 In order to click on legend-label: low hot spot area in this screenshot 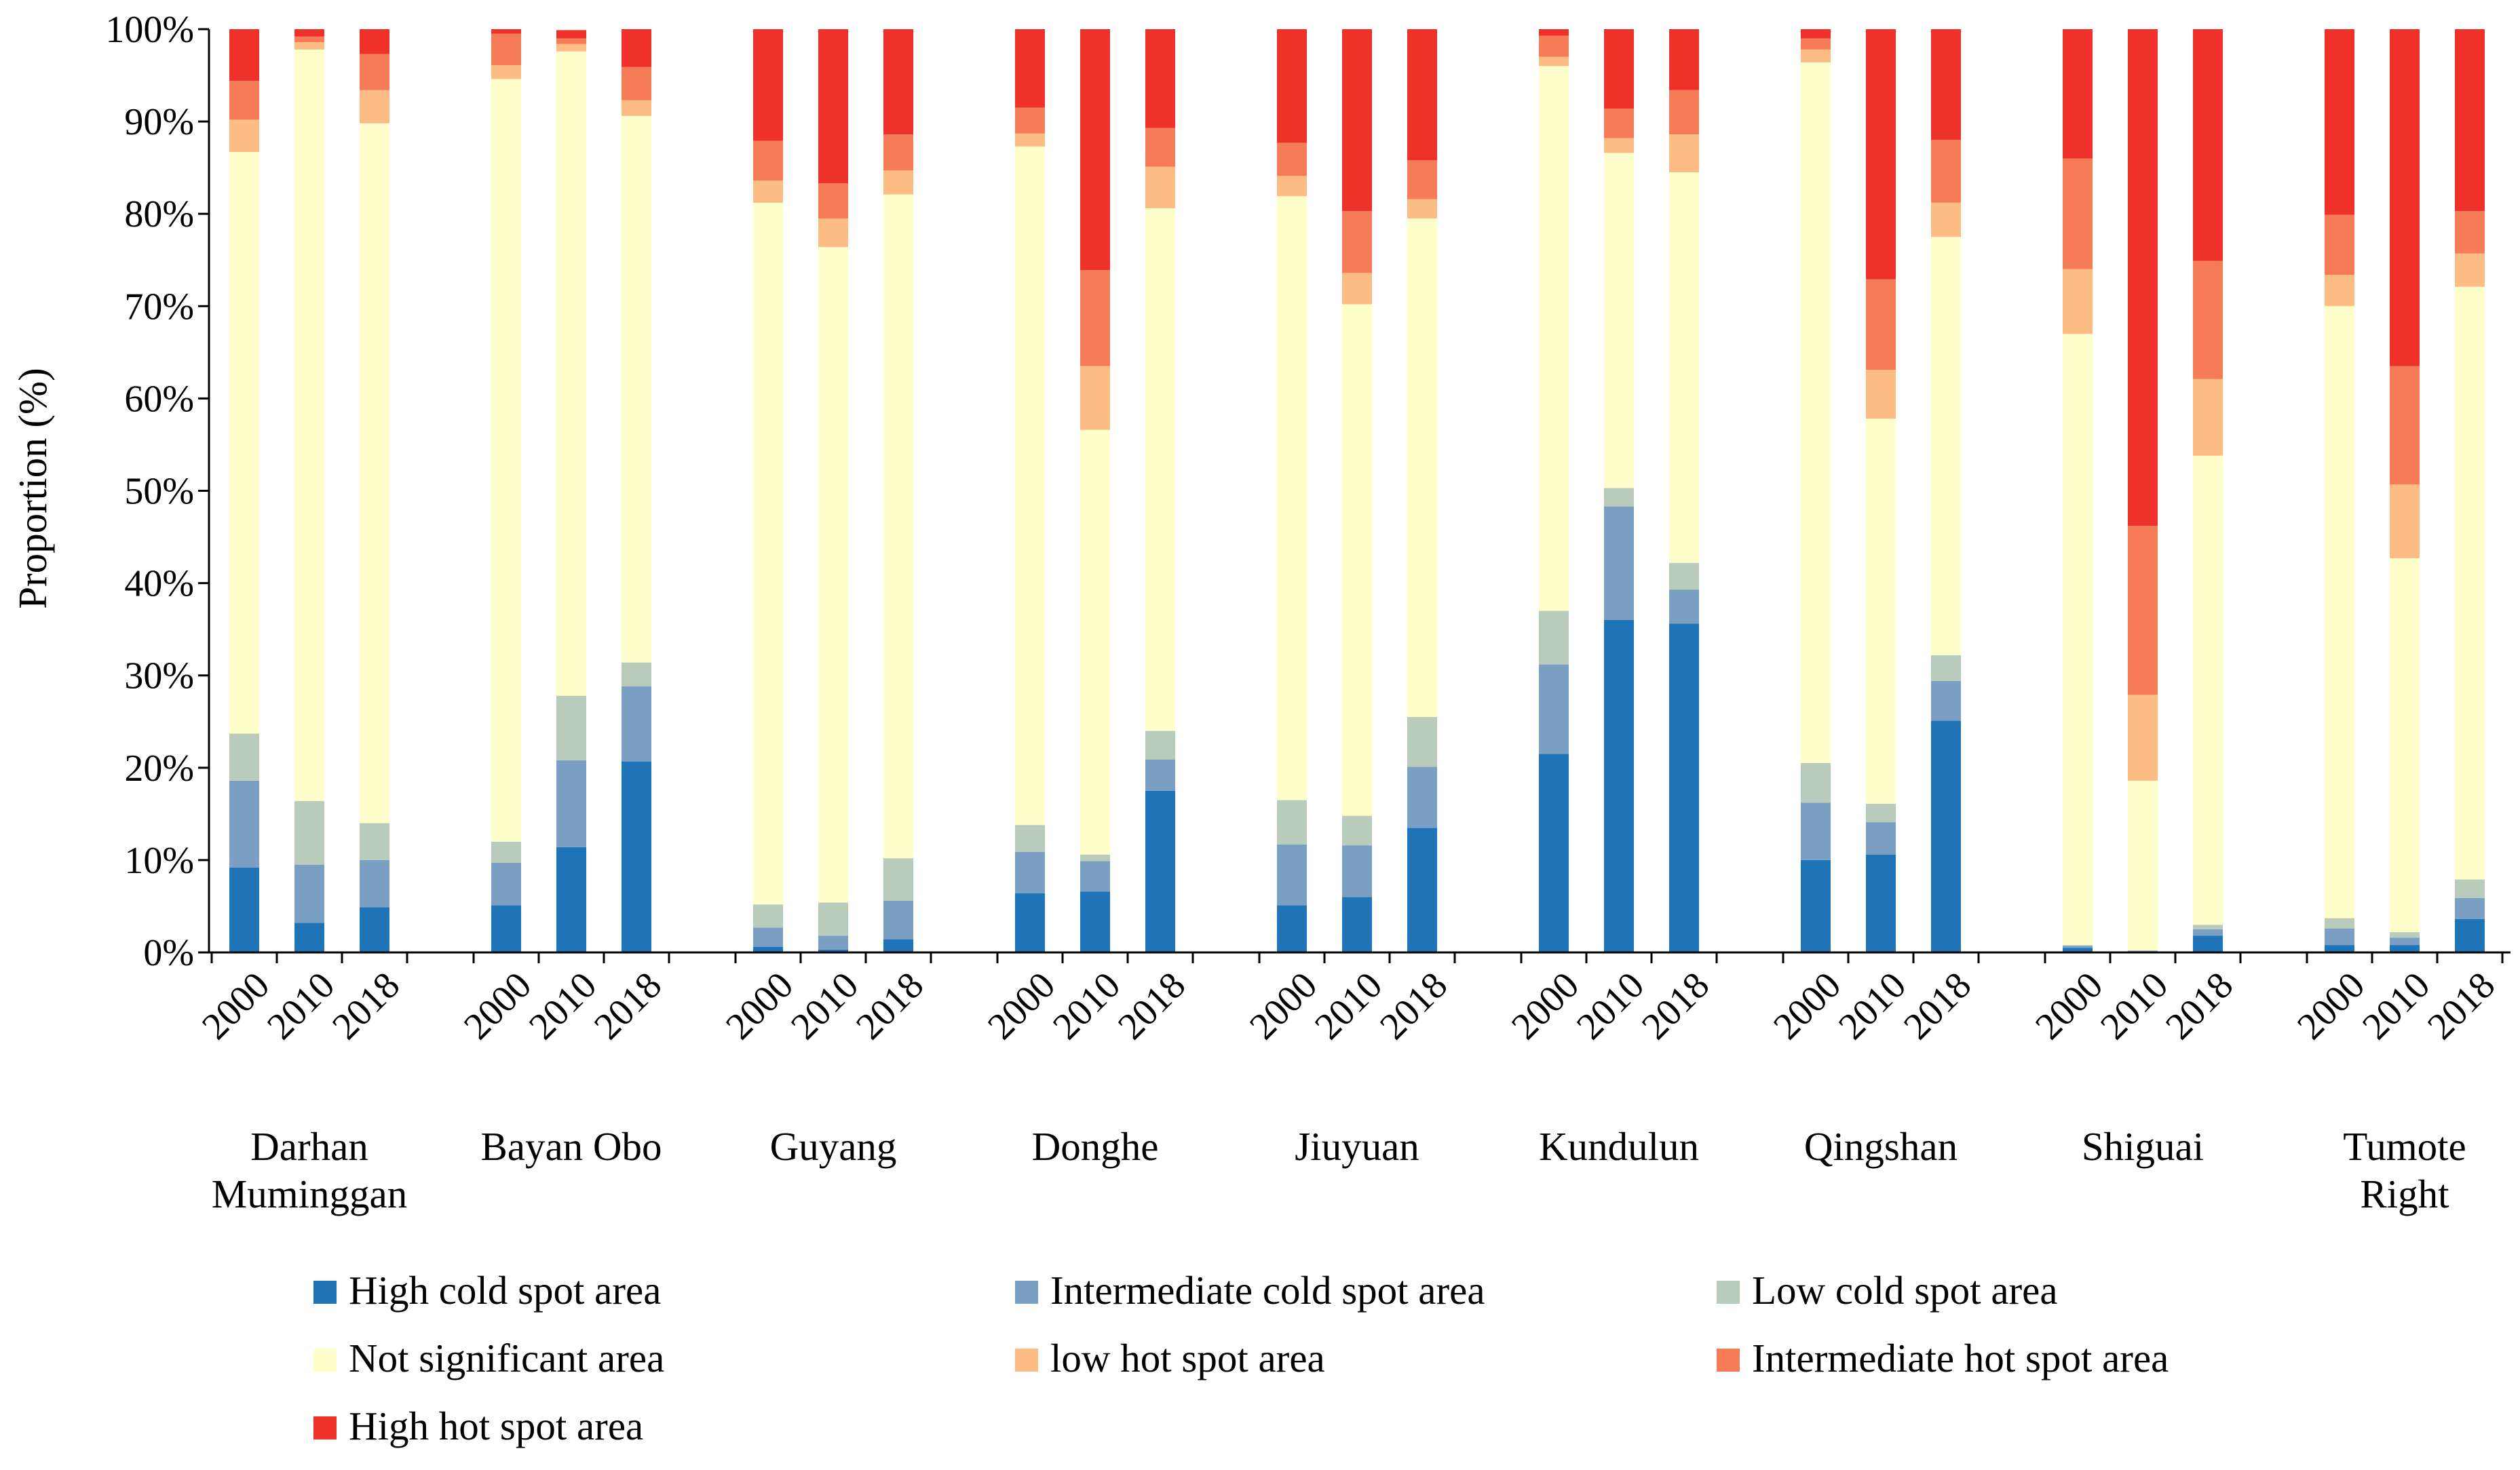, I will do `click(1187, 1358)`.